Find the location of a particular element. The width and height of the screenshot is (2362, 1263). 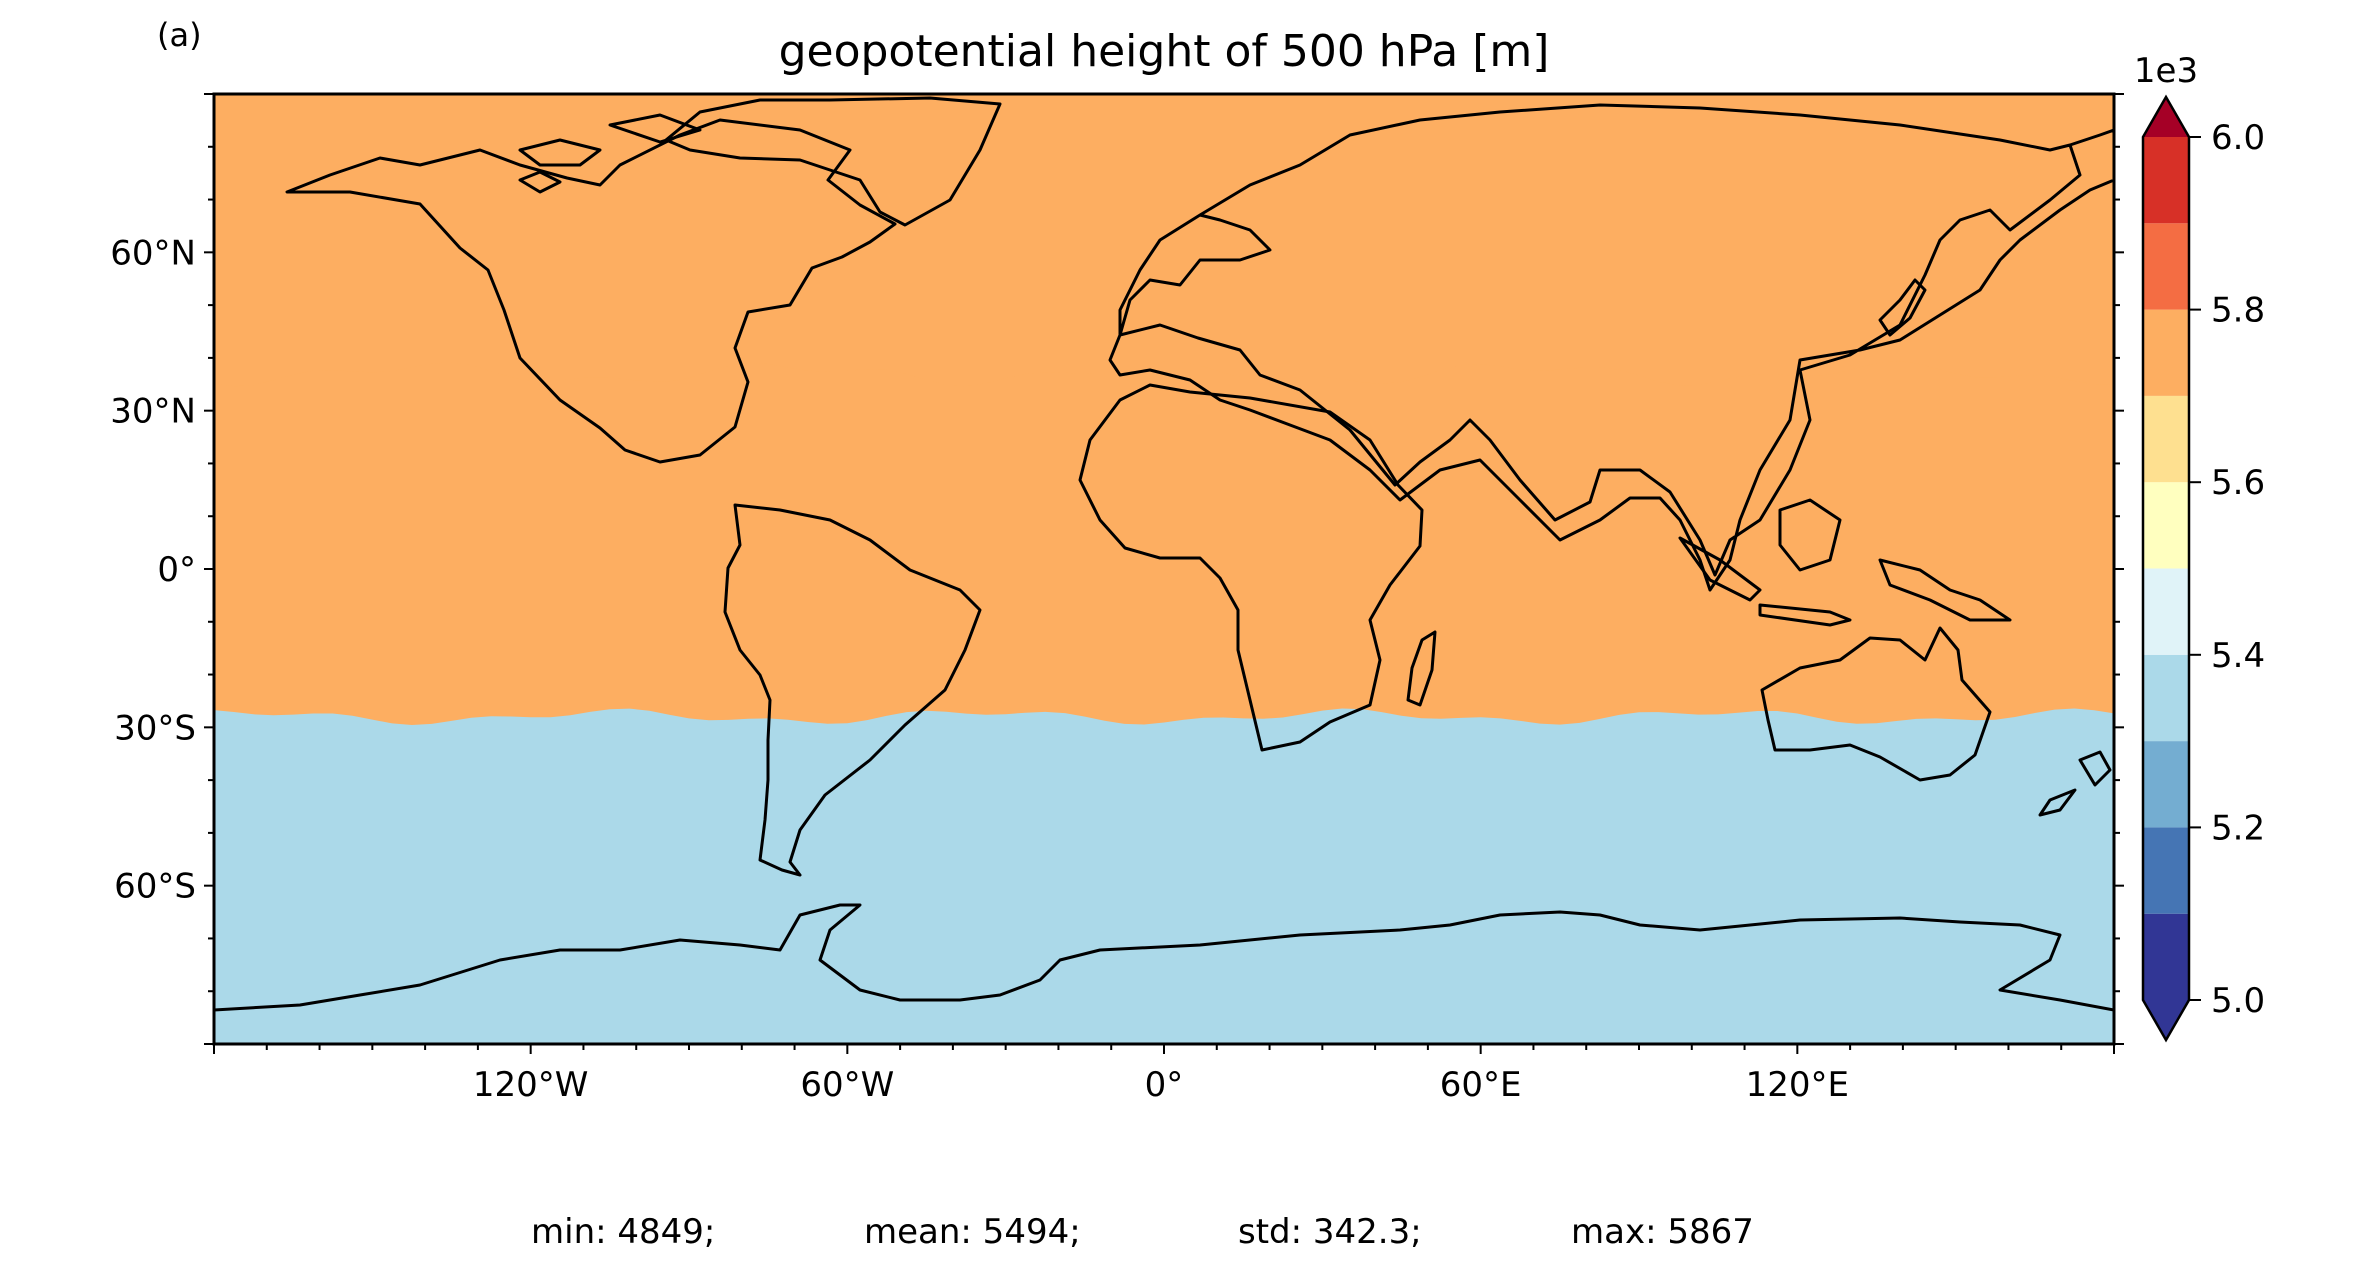

colorbar-tick-label: 5.8 is located at coordinates (2238, 311).